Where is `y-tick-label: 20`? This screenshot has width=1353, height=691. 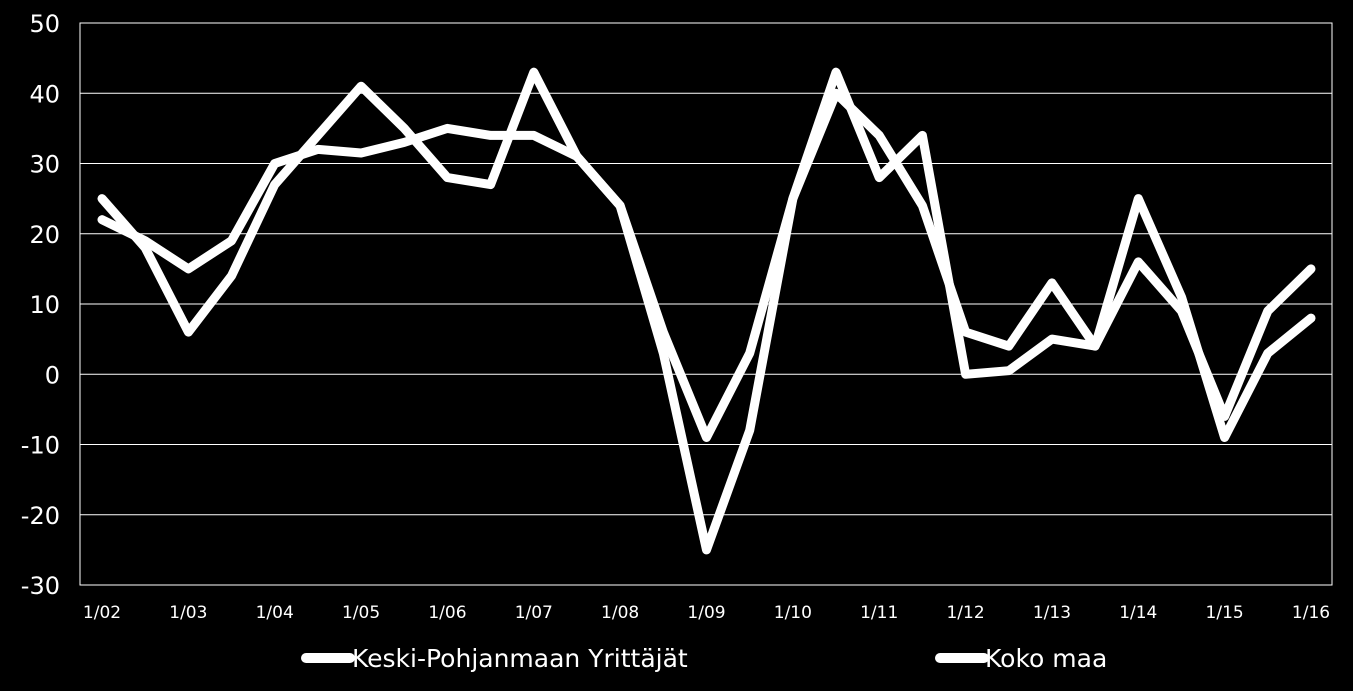 y-tick-label: 20 is located at coordinates (44, 235).